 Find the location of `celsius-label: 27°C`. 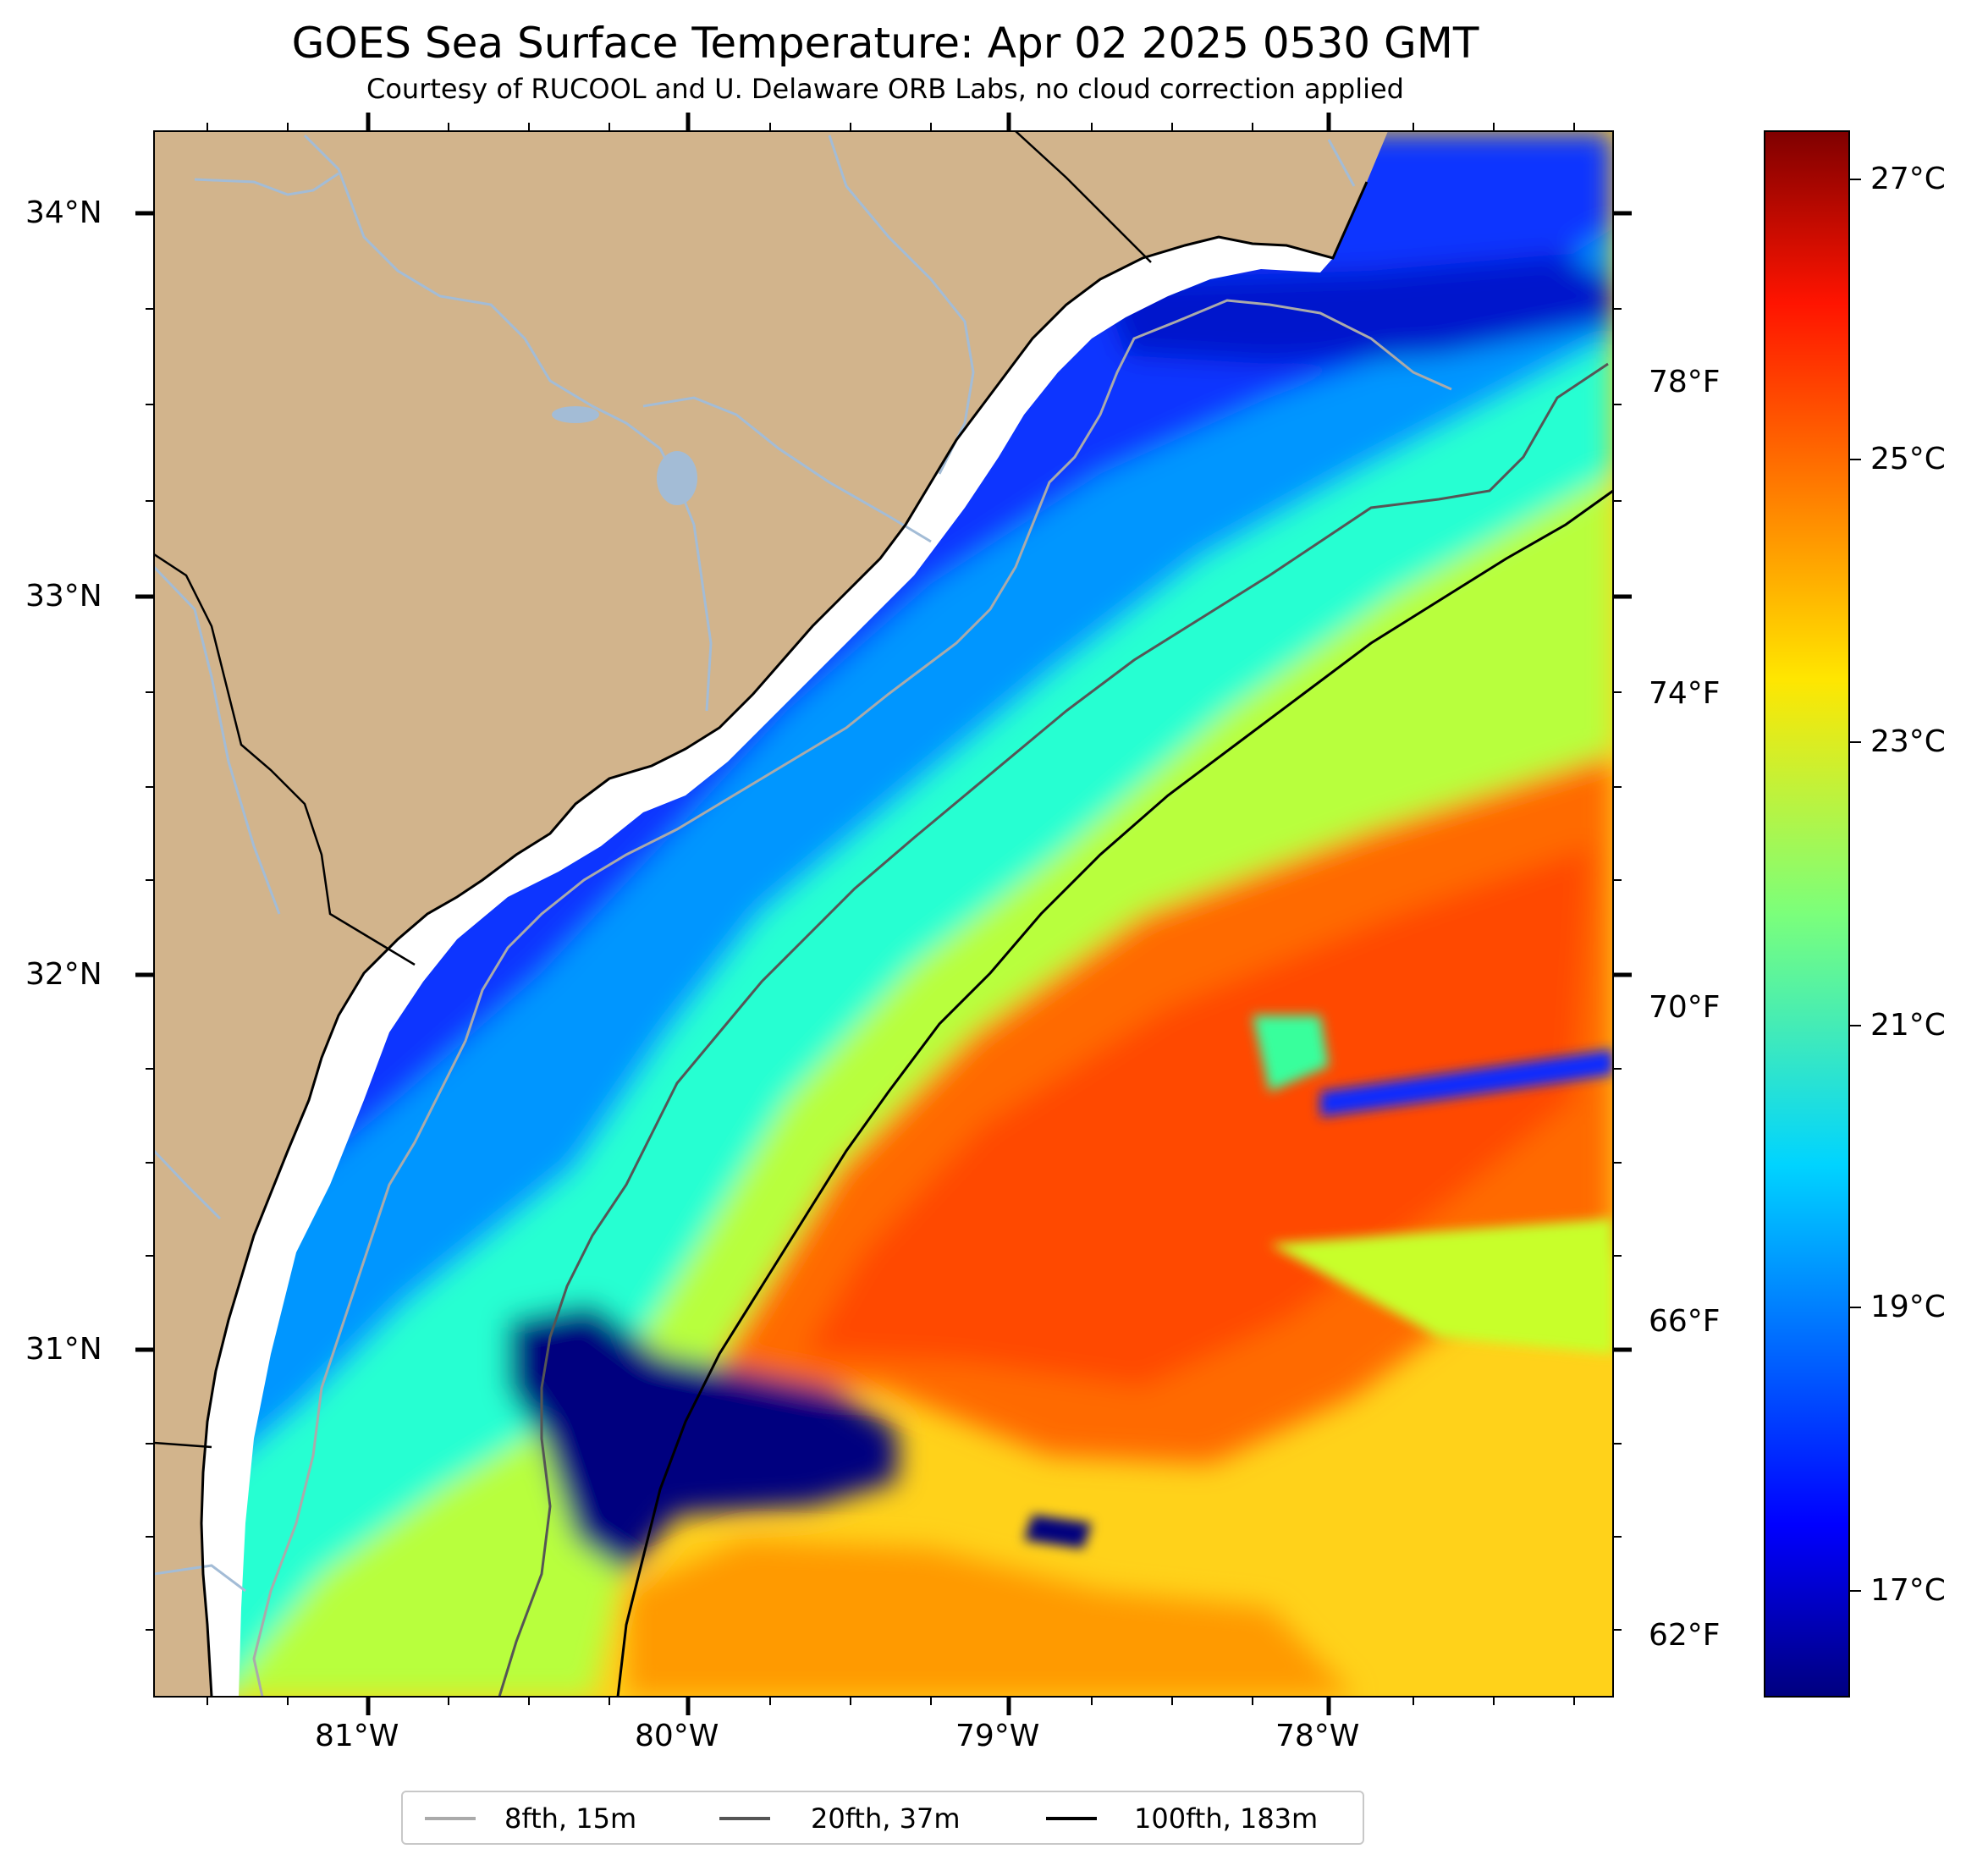

celsius-label: 27°C is located at coordinates (1908, 179).